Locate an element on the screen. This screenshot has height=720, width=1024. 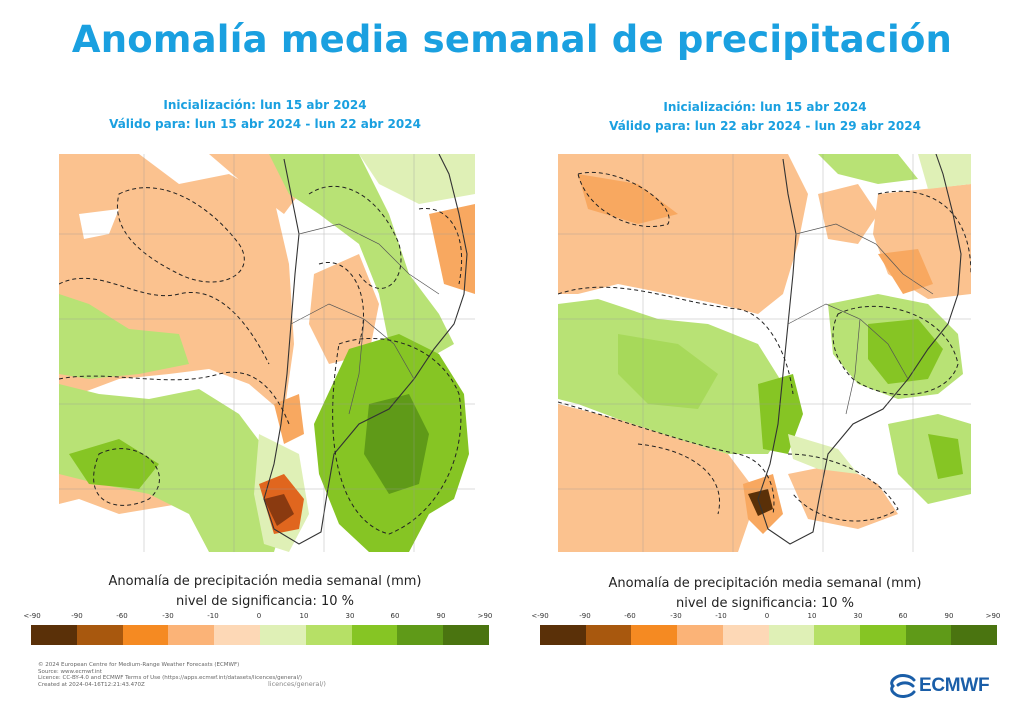
coastline is located at coordinates (859, 349).